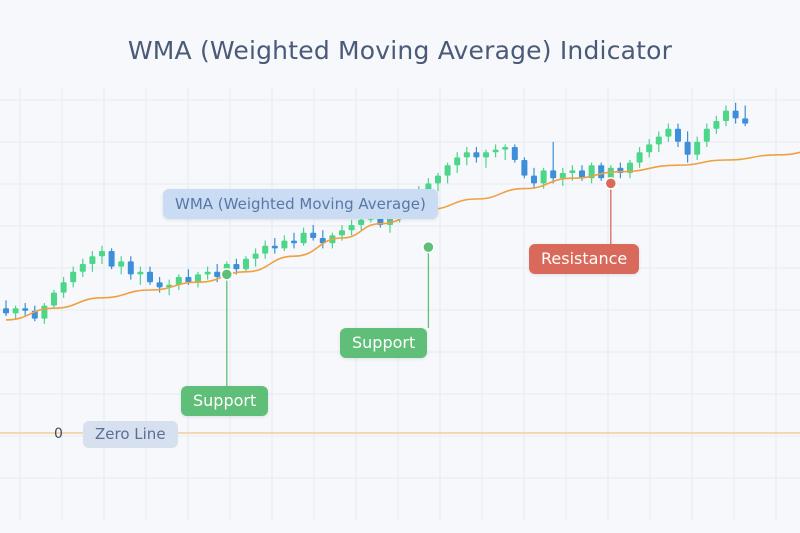  I want to click on support-label-left: Support, so click(225, 401).